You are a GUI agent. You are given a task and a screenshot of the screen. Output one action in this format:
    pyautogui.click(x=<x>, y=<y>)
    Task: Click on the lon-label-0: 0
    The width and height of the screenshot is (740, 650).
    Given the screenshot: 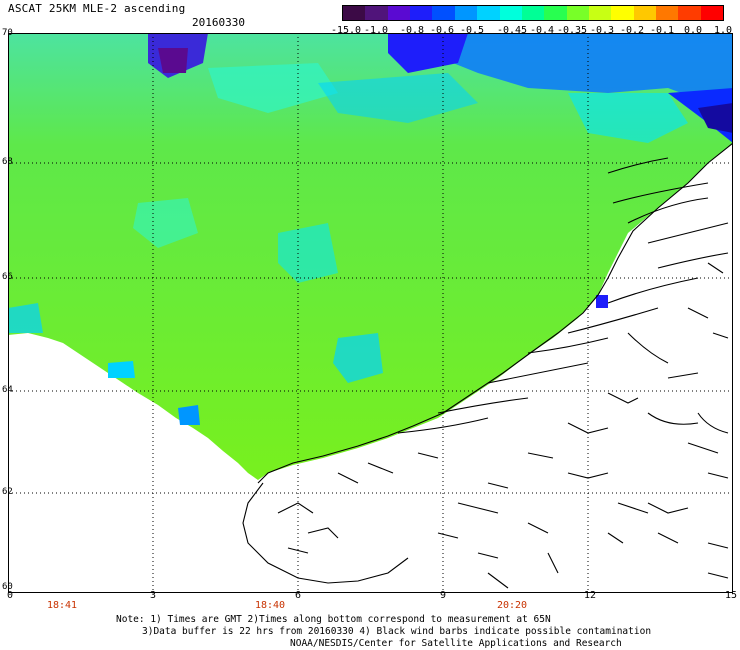 What is the action you would take?
    pyautogui.click(x=10, y=595)
    